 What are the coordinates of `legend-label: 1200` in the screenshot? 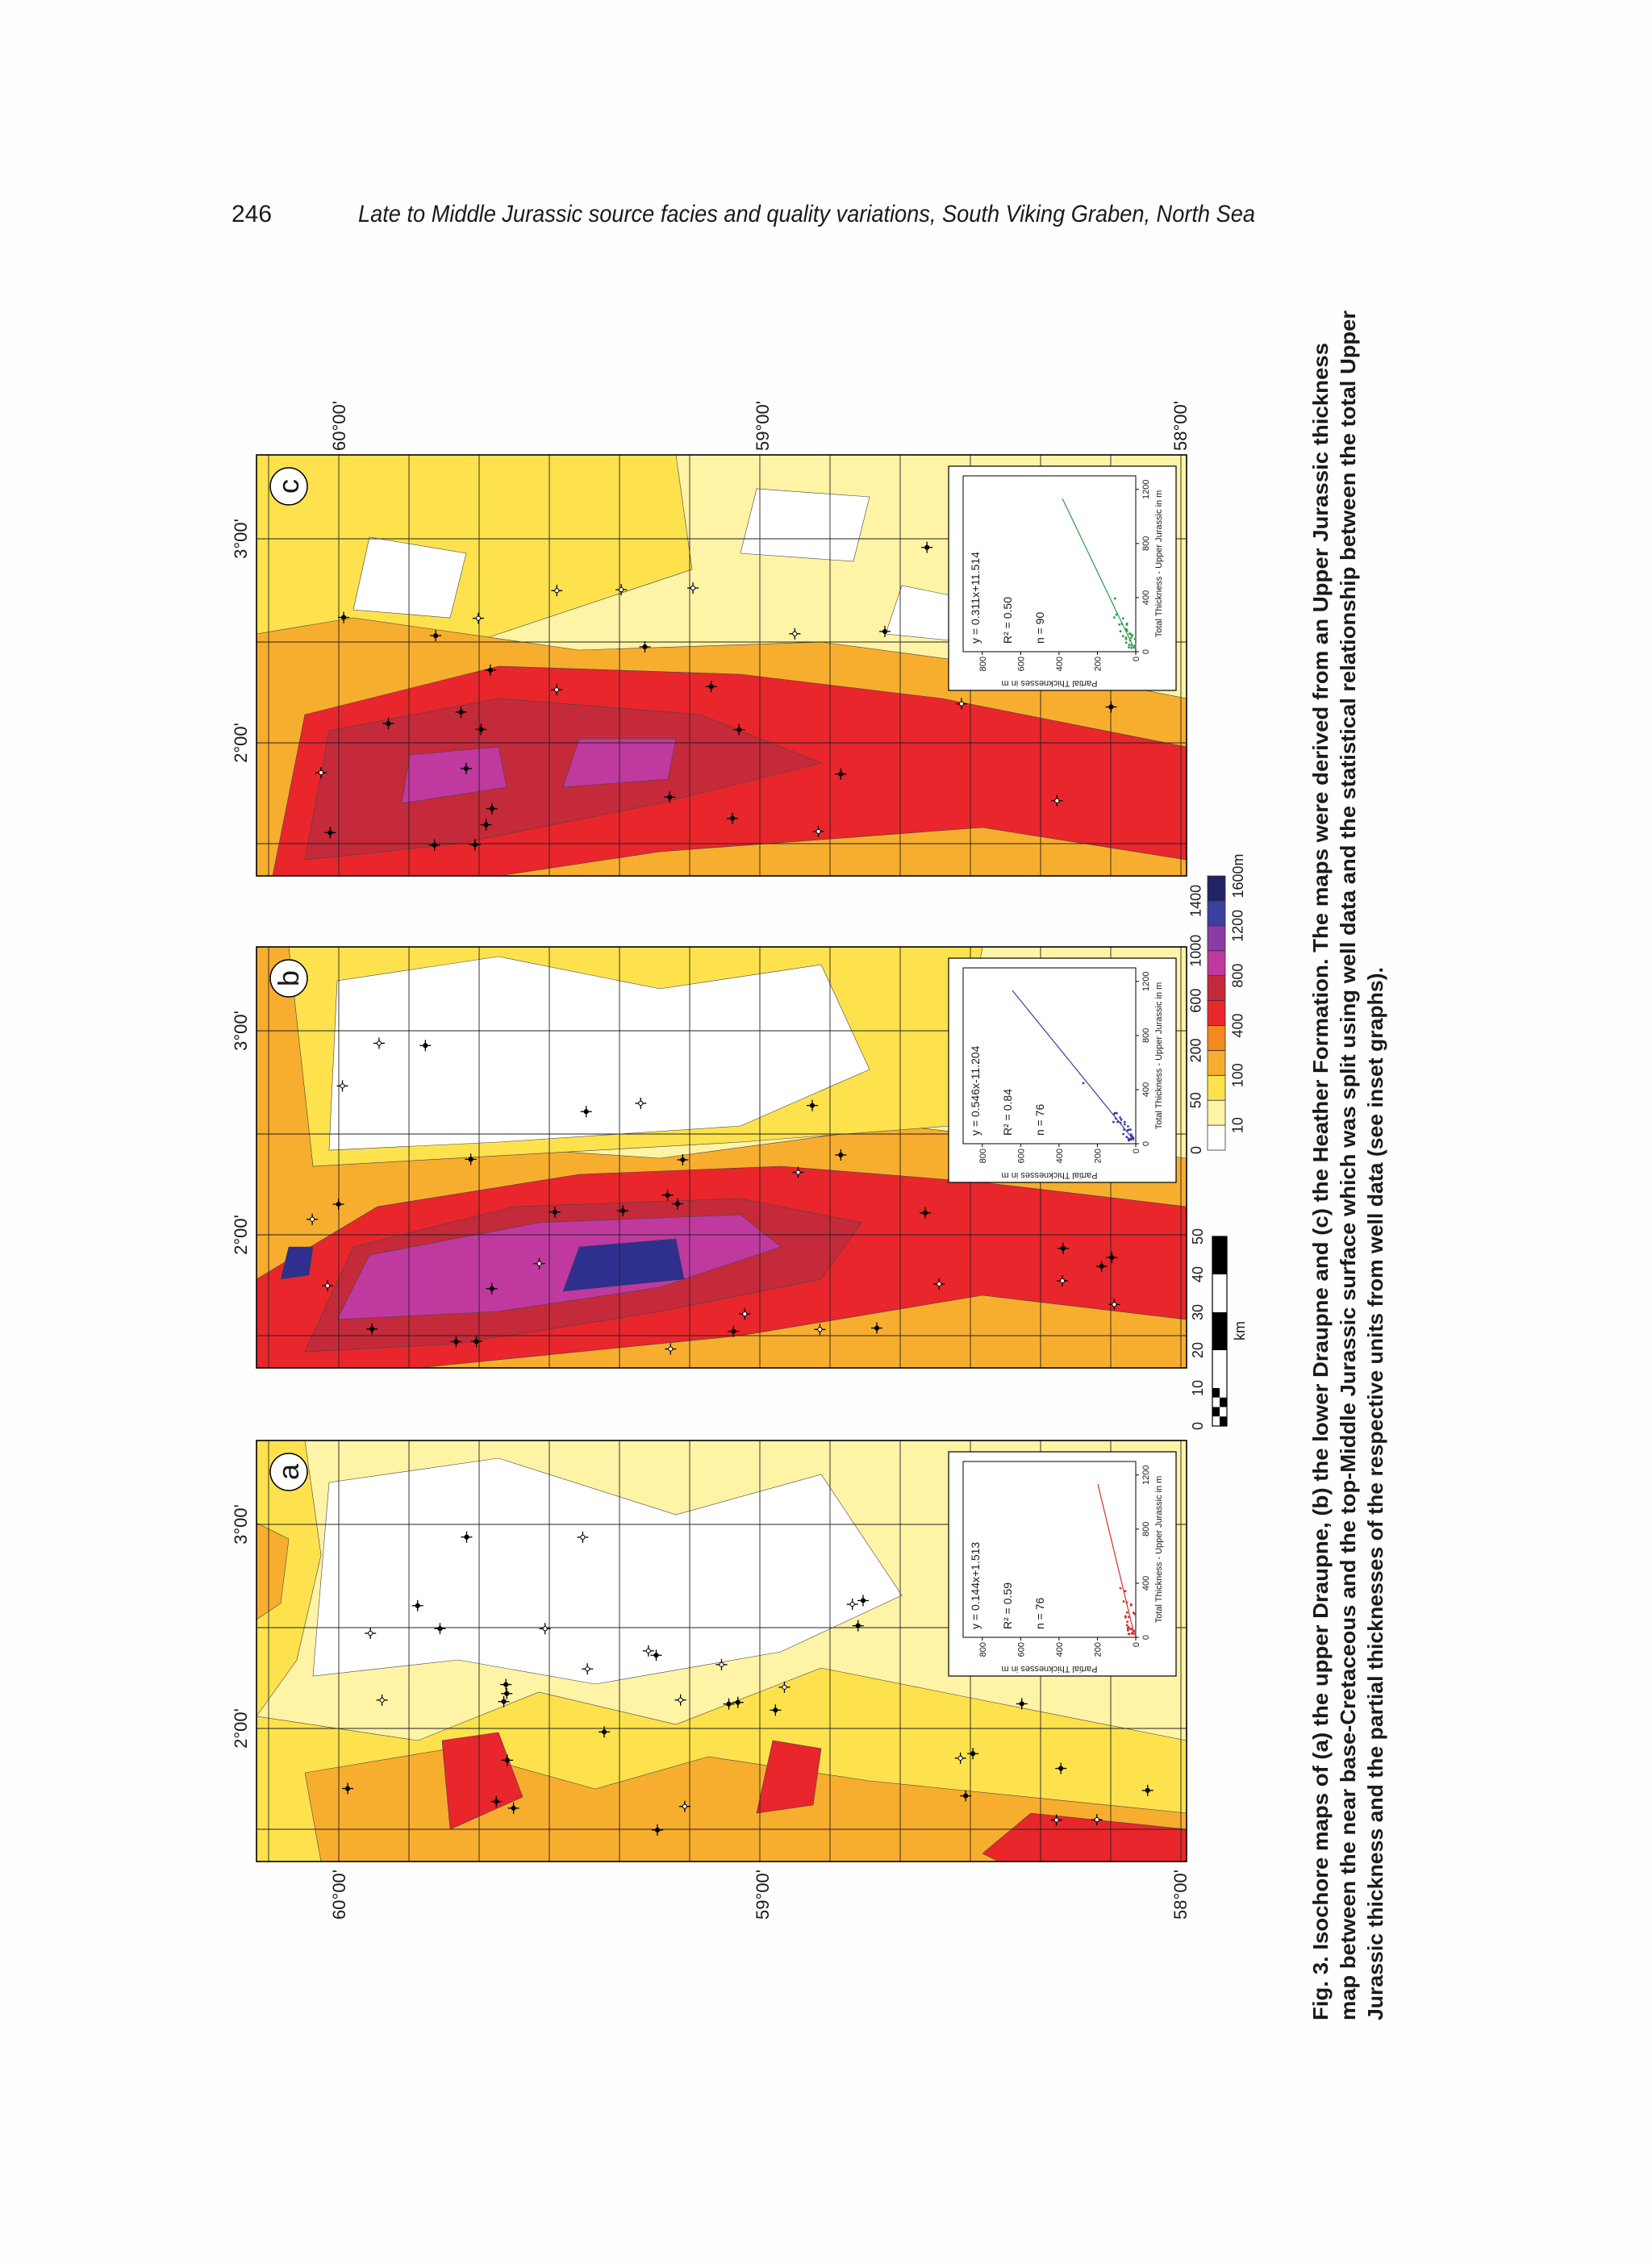 It's located at (1238, 926).